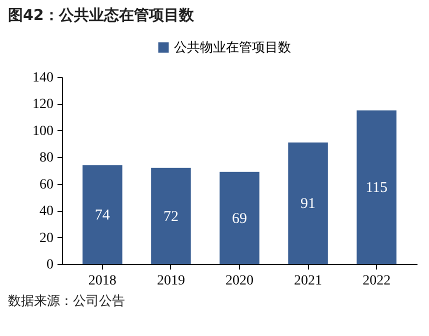 This screenshot has width=429, height=336. I want to click on x-tick-label: 2018, so click(102, 281).